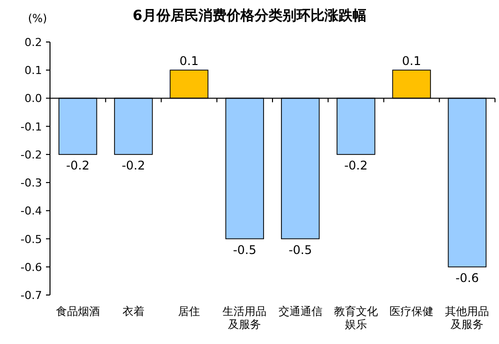 This screenshot has height=344, width=499. Describe the element at coordinates (31, 211) in the screenshot. I see `y-tick-label: -0.4` at that location.